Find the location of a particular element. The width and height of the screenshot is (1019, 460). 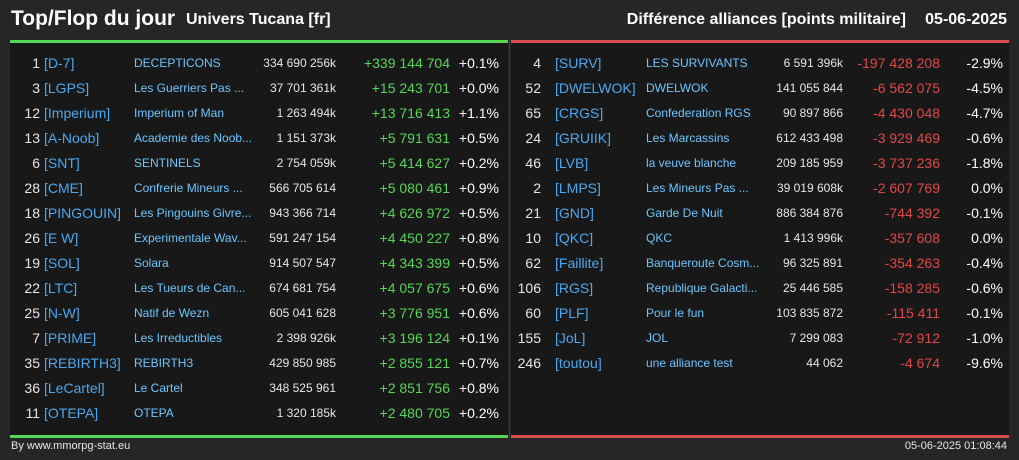

alliance-name: Solara is located at coordinates (151, 263).